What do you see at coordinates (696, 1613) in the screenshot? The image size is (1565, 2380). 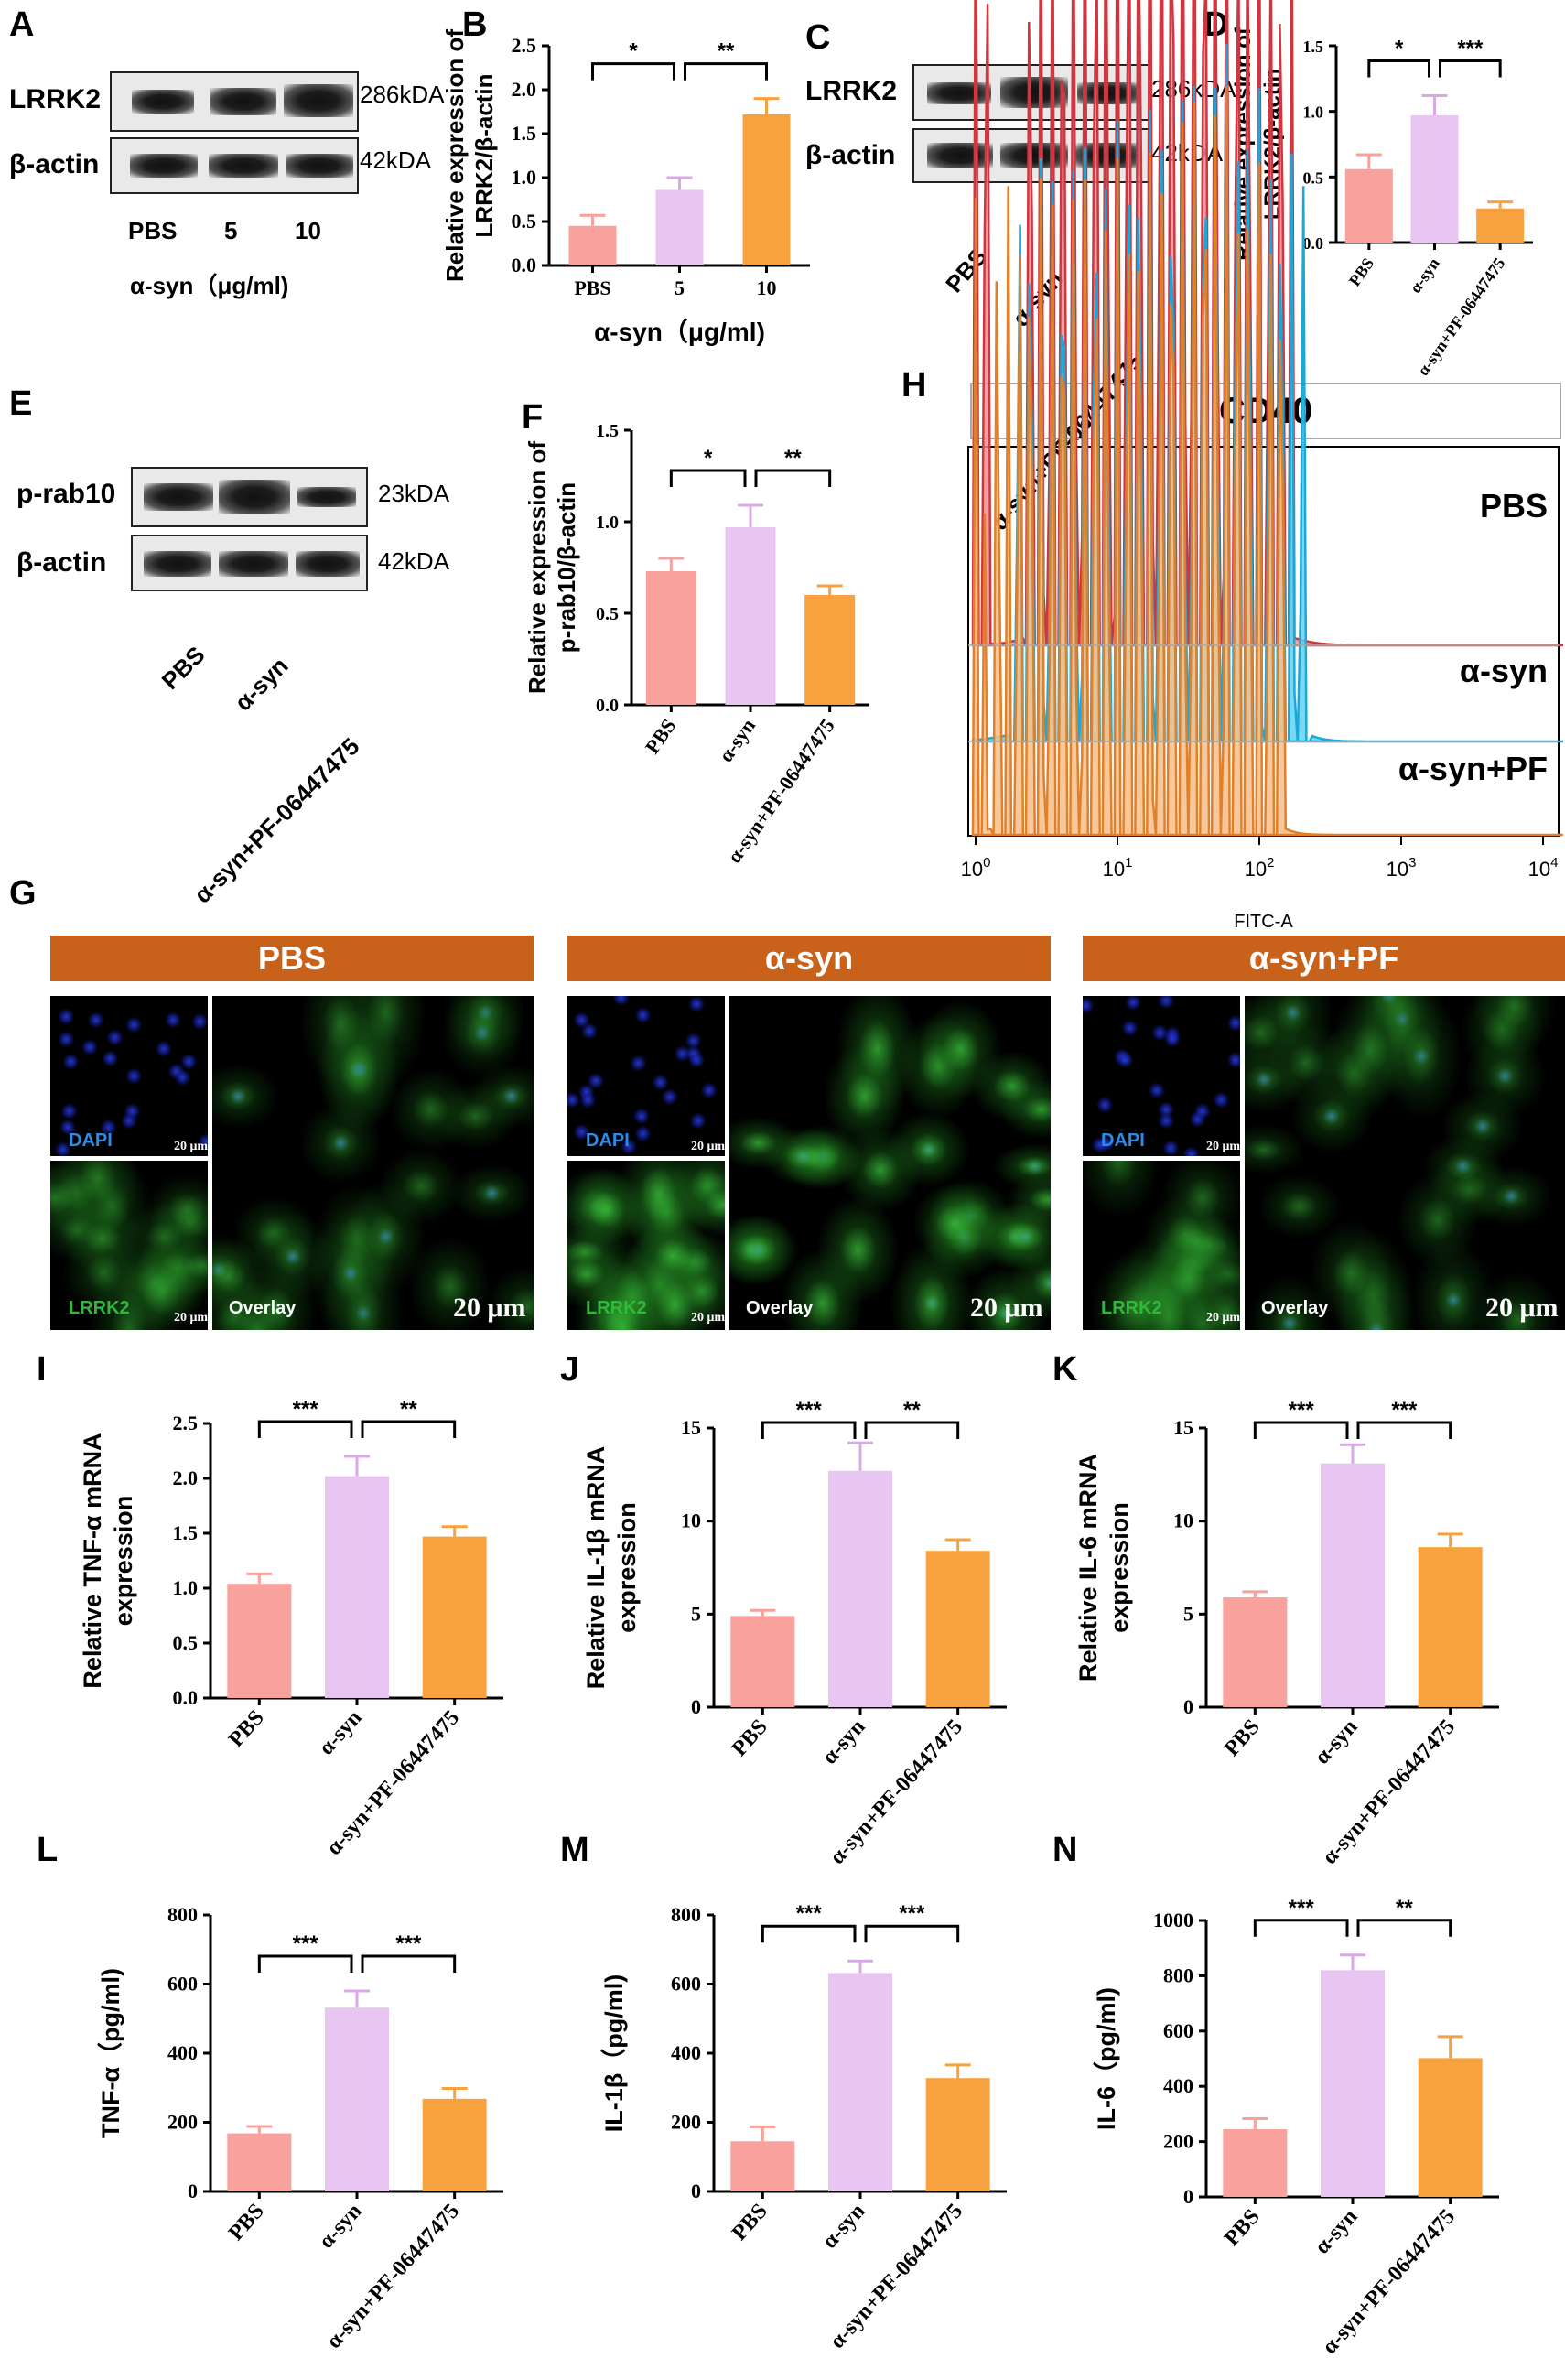 I see `y-tick-label: 5` at bounding box center [696, 1613].